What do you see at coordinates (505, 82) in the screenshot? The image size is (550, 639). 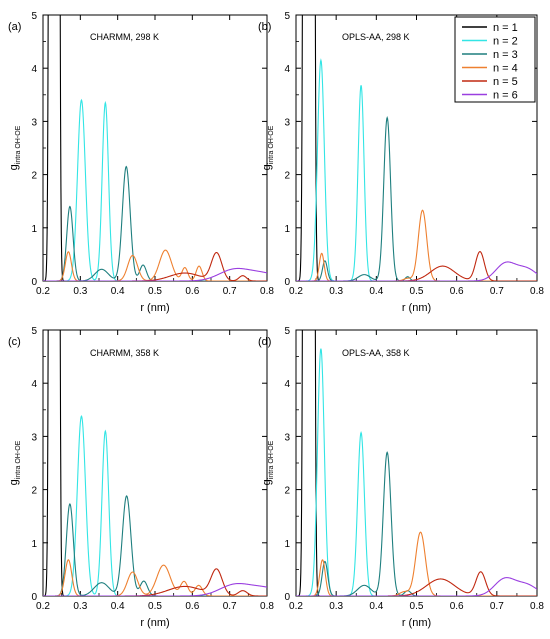 I see `legend-entry: n = 5` at bounding box center [505, 82].